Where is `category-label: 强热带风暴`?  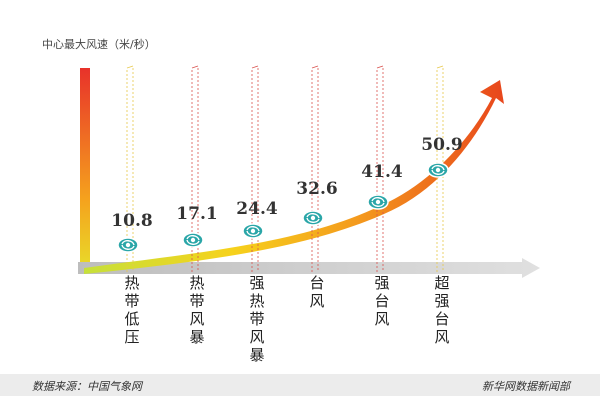
category-label: 强热带风暴 is located at coordinates (257, 319).